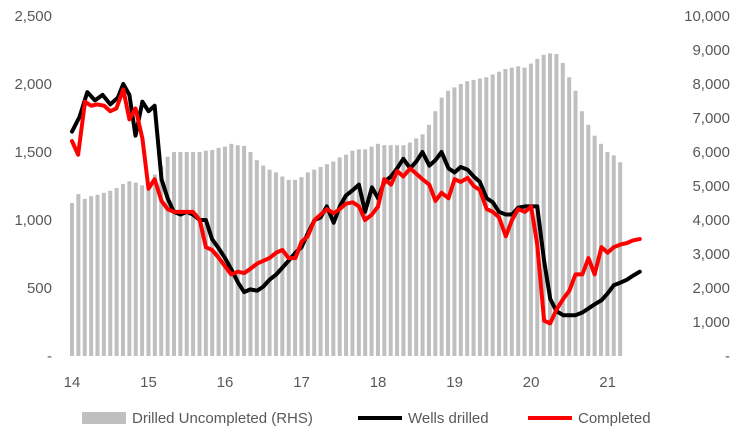 This screenshot has height=439, width=741. Describe the element at coordinates (33, 152) in the screenshot. I see `y-left-tick-label: 1,500` at that location.